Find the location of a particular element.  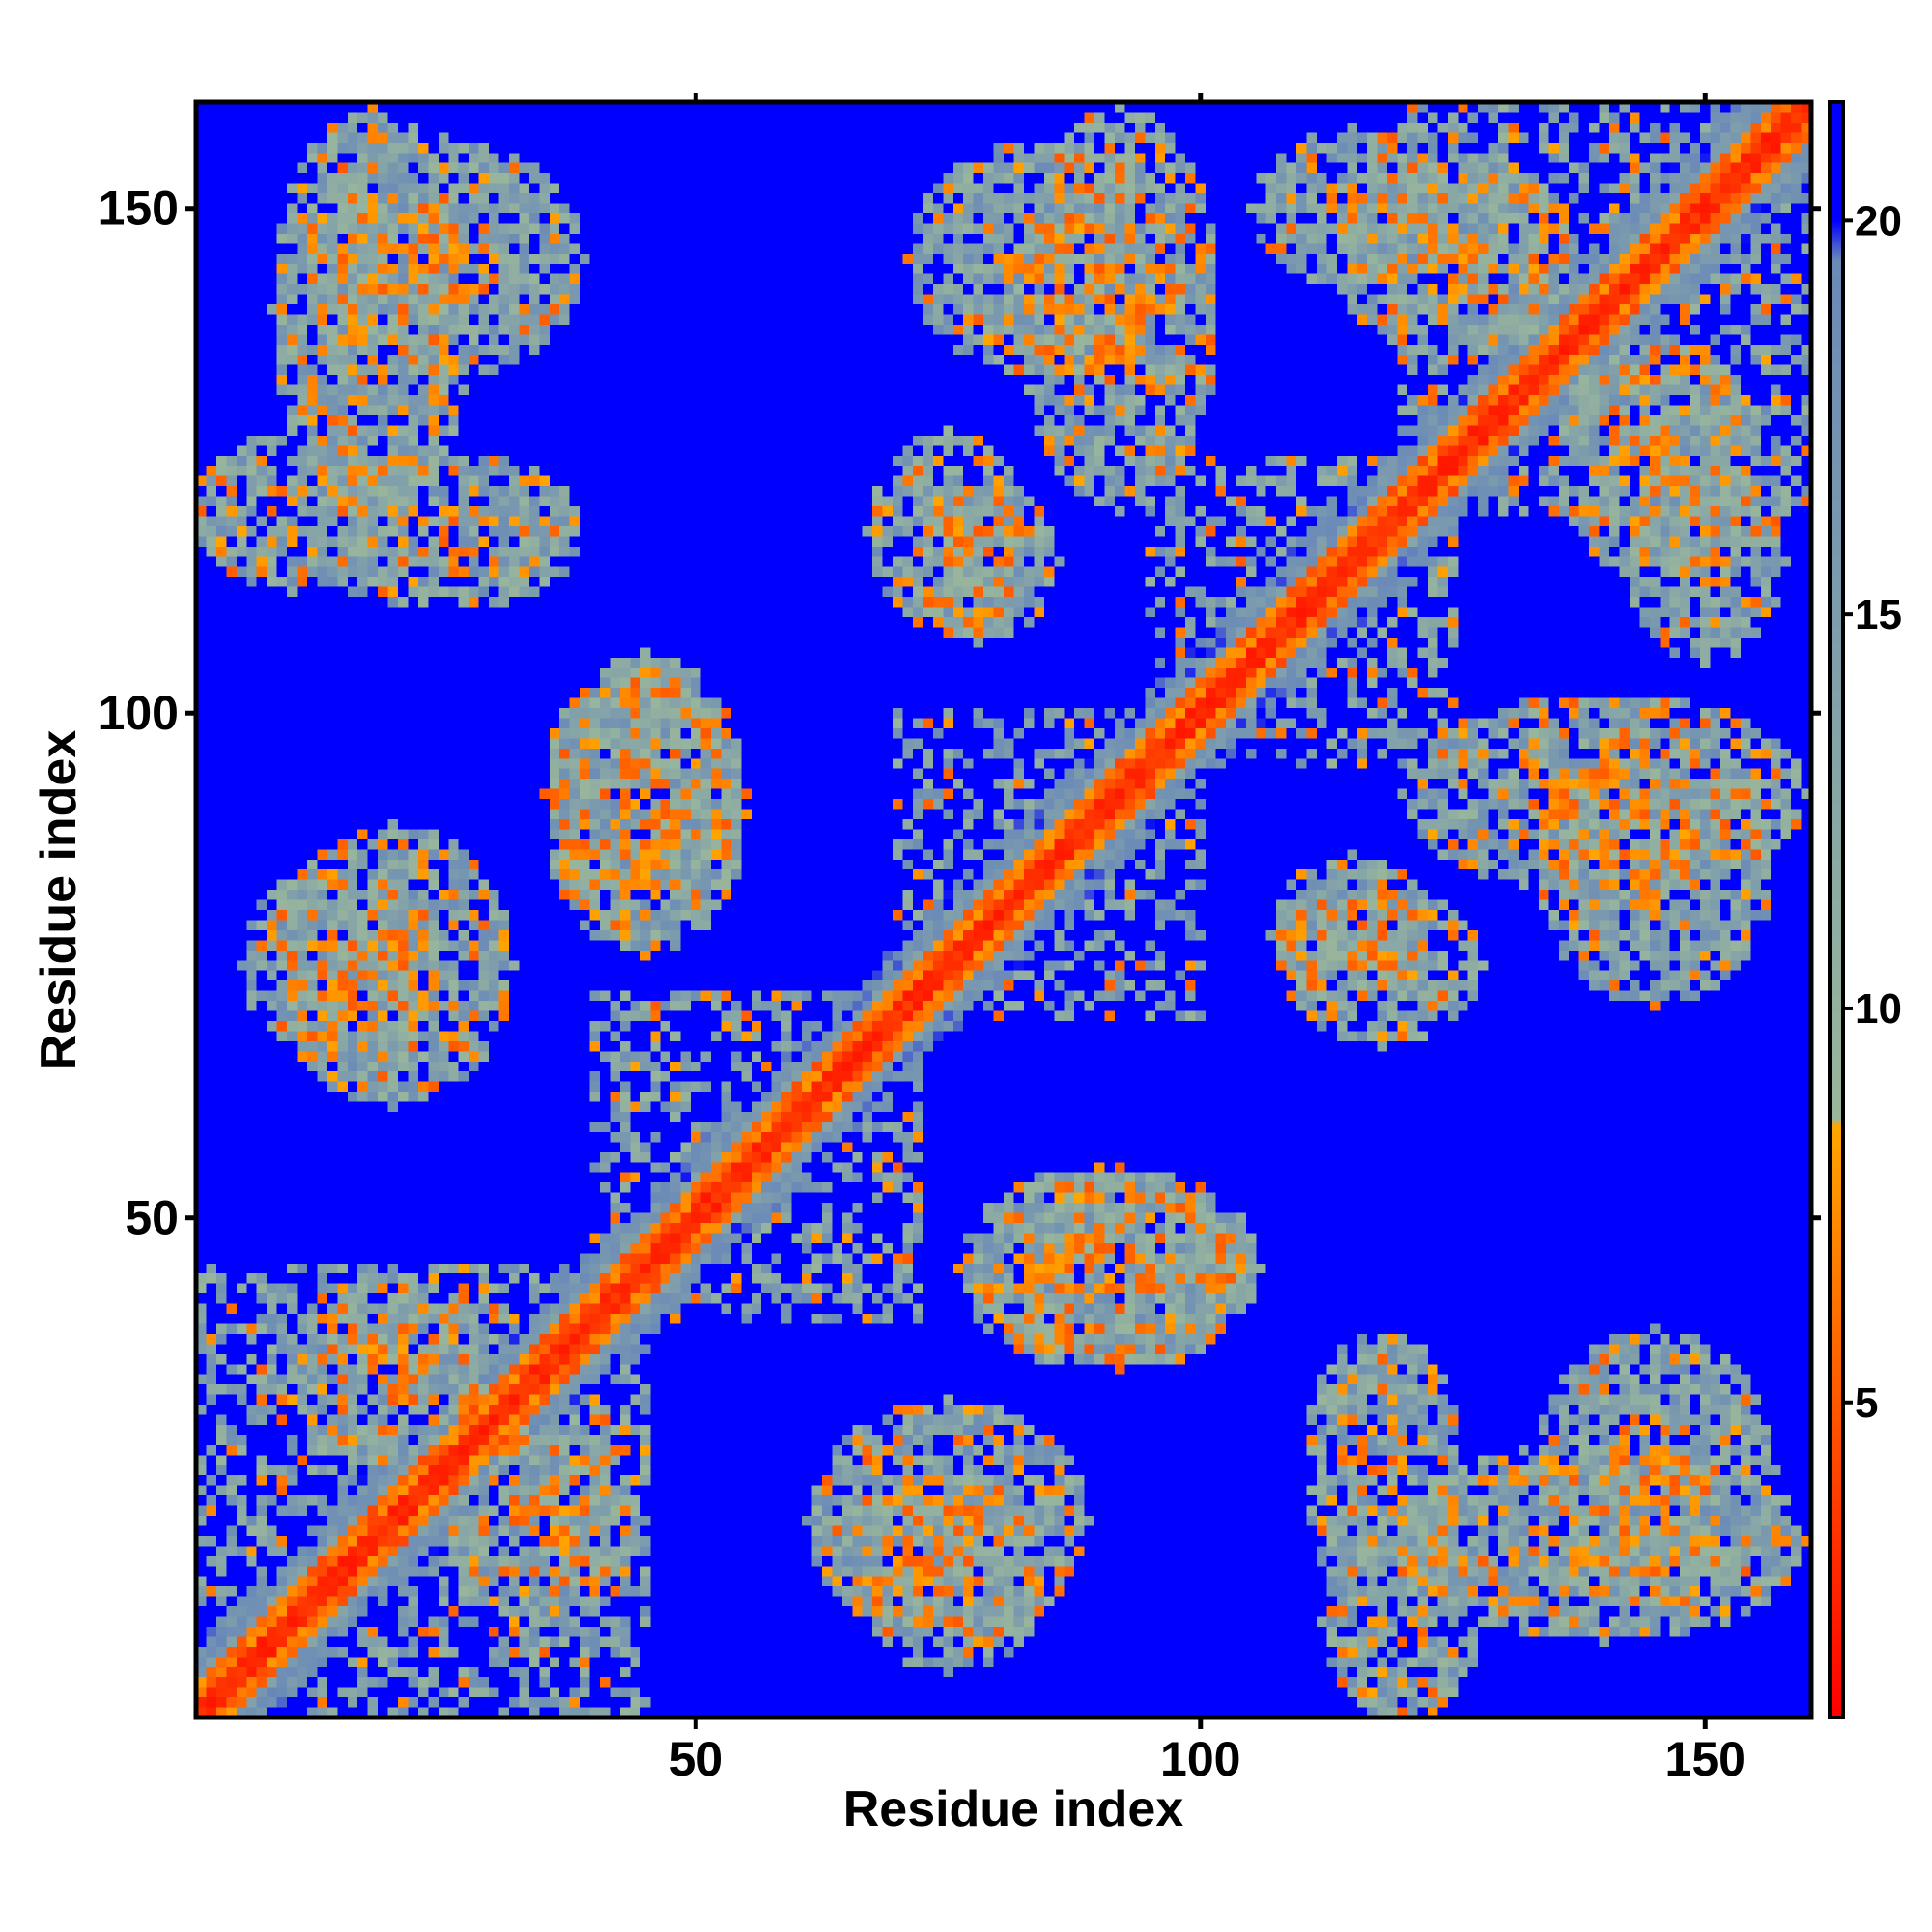

y-tick-label: 50 is located at coordinates (152, 1218).